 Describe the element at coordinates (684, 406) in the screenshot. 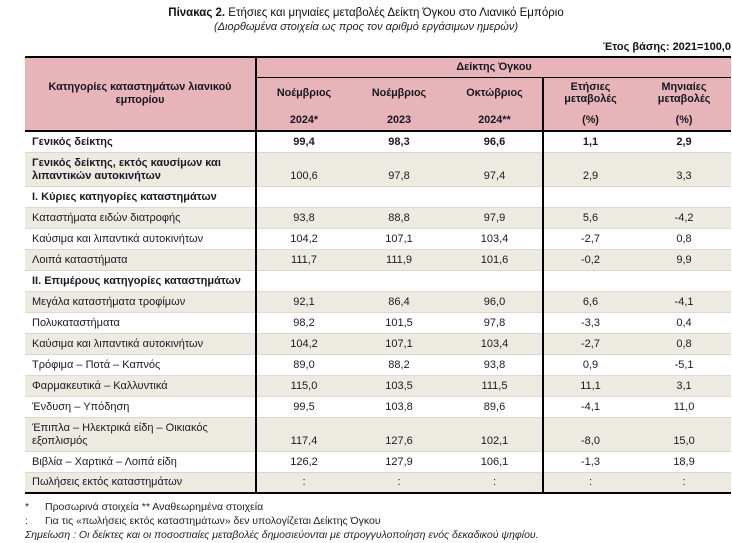

I see `value-cell: 11,0` at that location.